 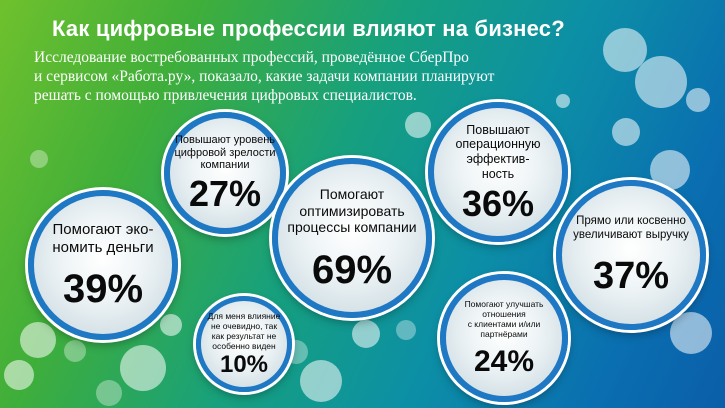 I want to click on stat-label-line: с клиентами и/или, so click(x=504, y=324).